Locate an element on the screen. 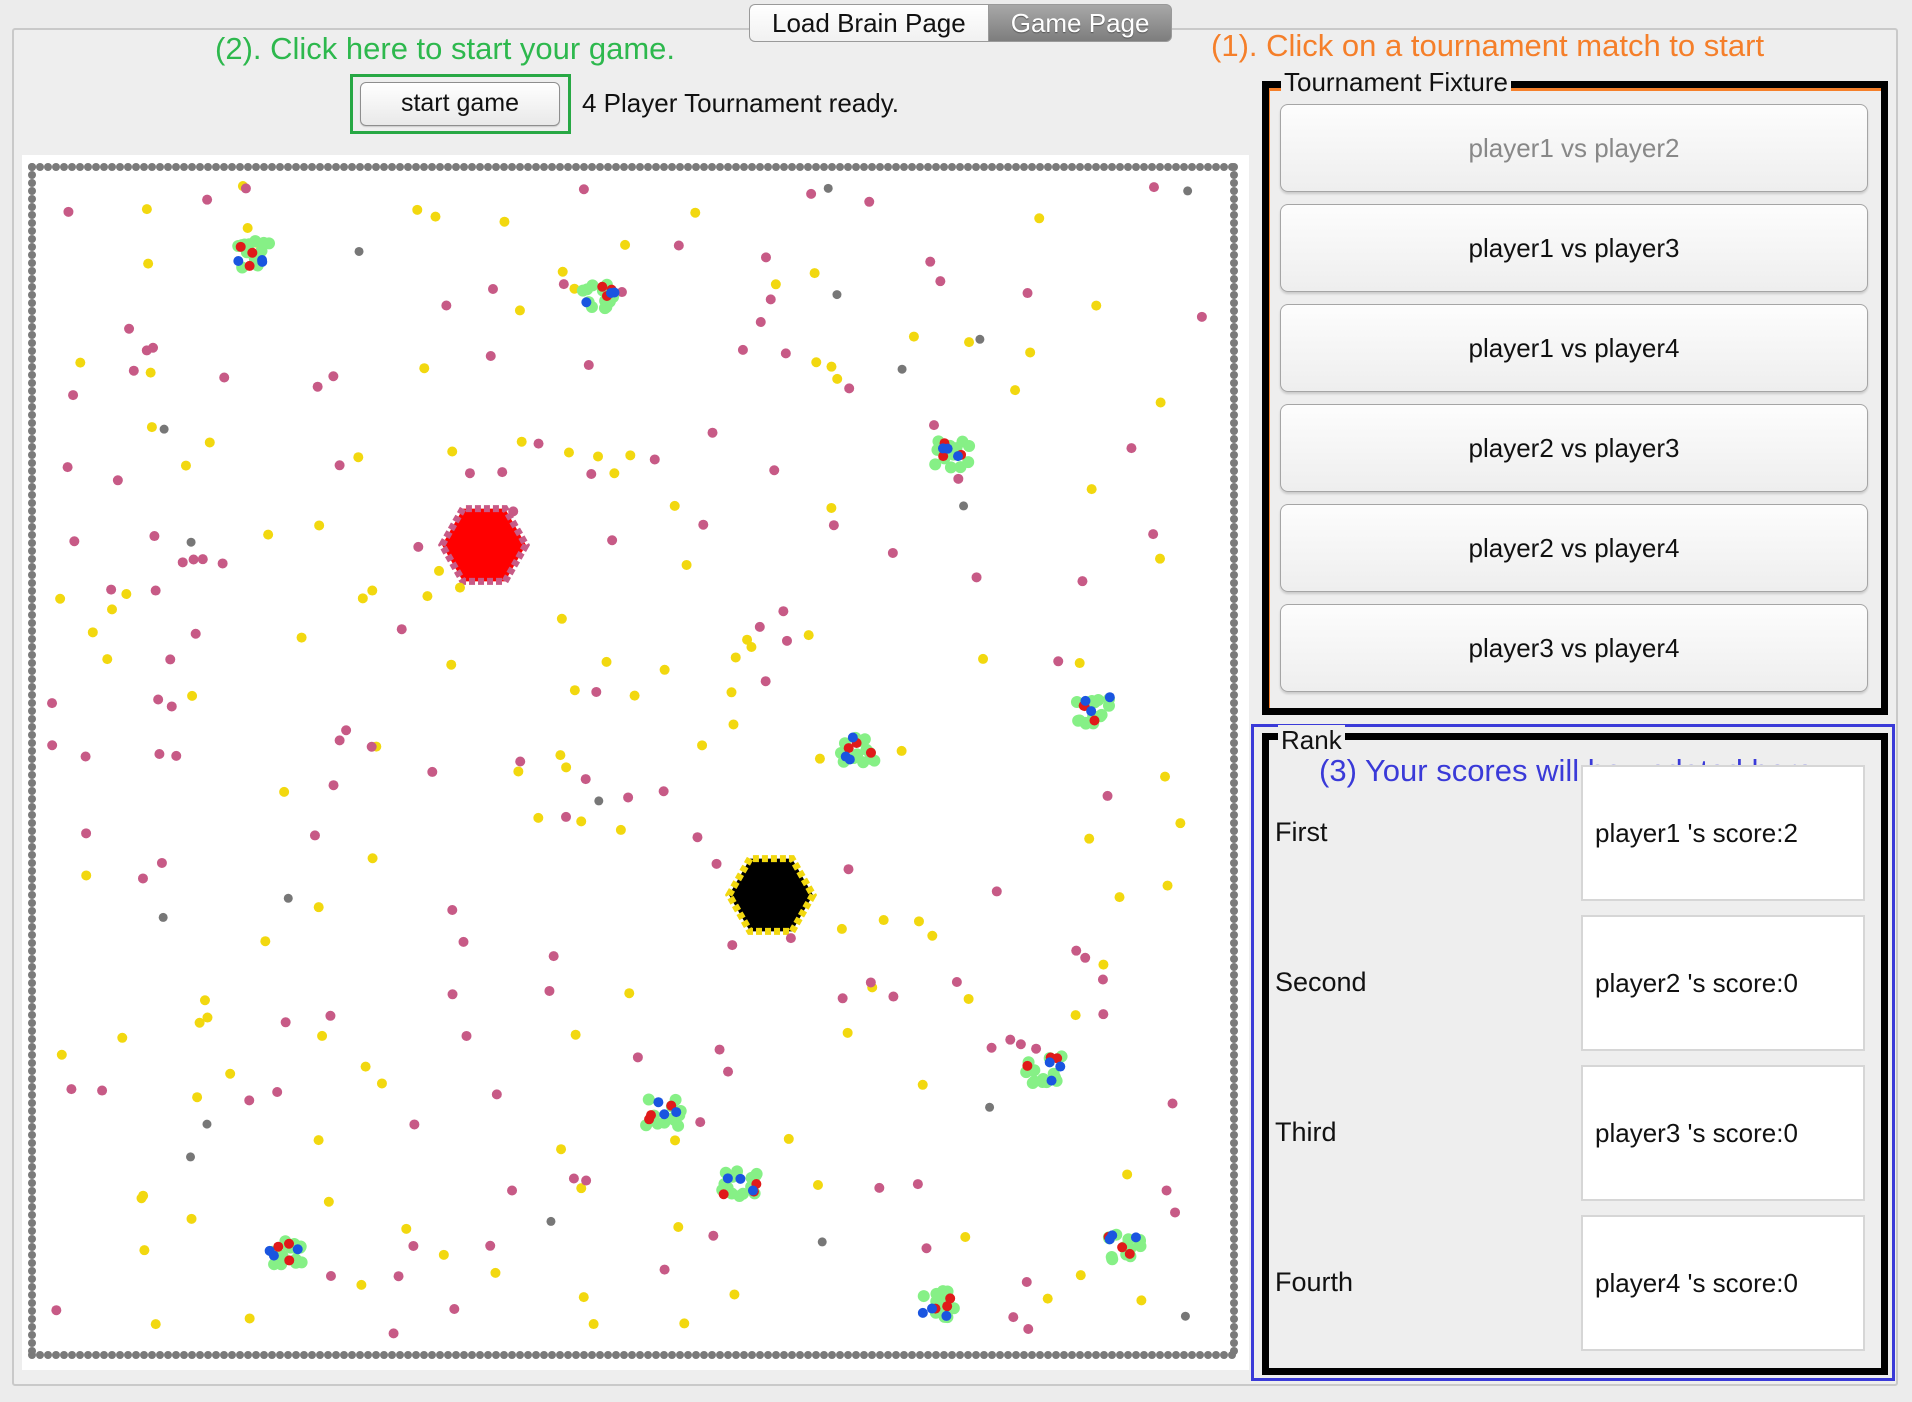  rank-score: player3 's score:0 is located at coordinates (1723, 1133).